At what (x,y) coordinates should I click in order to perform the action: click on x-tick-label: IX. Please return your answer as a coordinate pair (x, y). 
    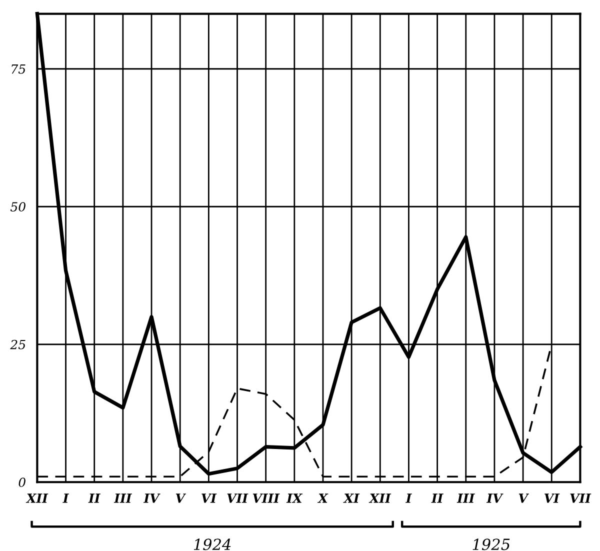
    Looking at the image, I should click on (294, 498).